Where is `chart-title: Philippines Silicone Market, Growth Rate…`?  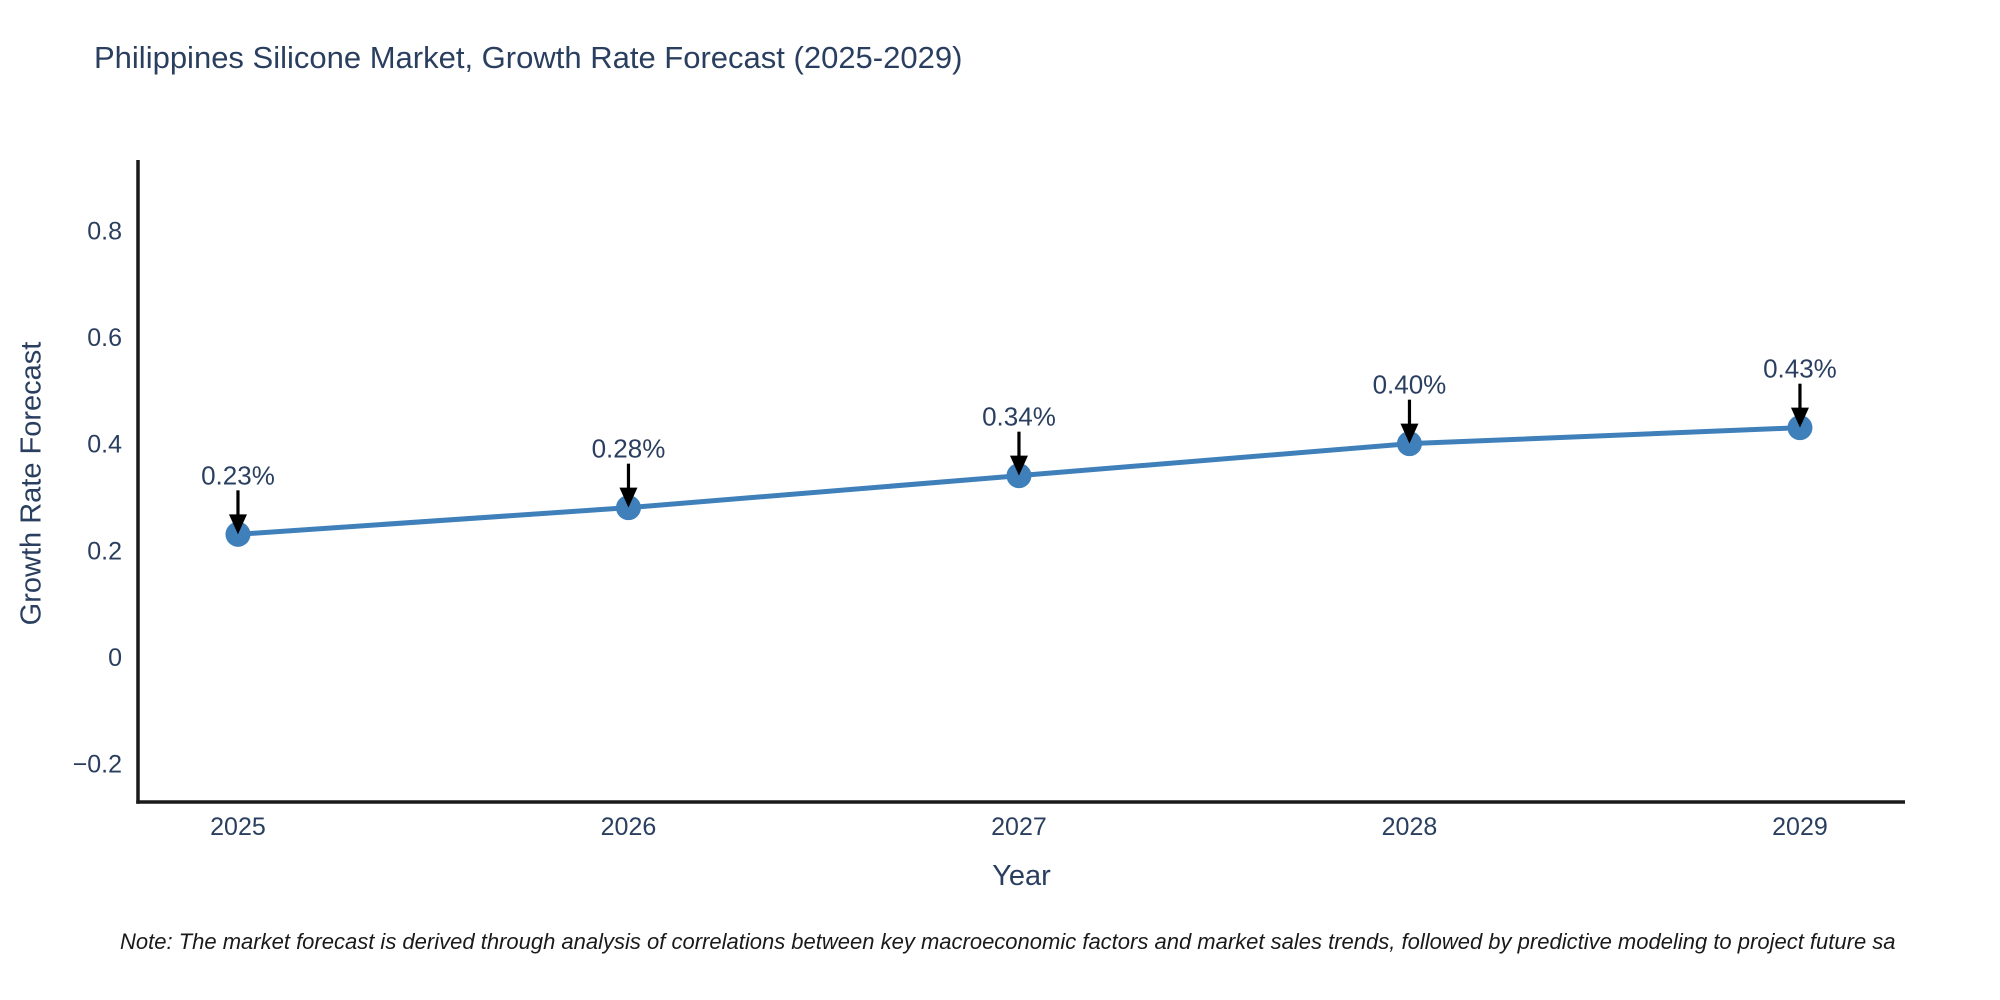 chart-title: Philippines Silicone Market, Growth Rate… is located at coordinates (528, 57).